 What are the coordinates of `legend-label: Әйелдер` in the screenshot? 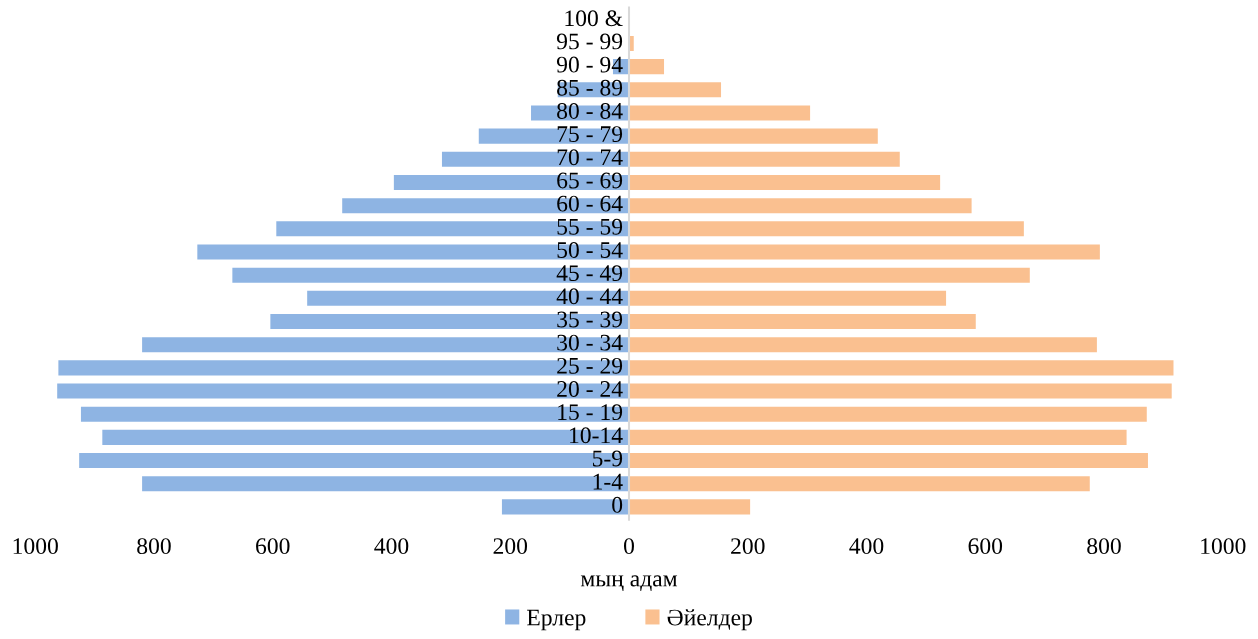 It's located at (709, 620).